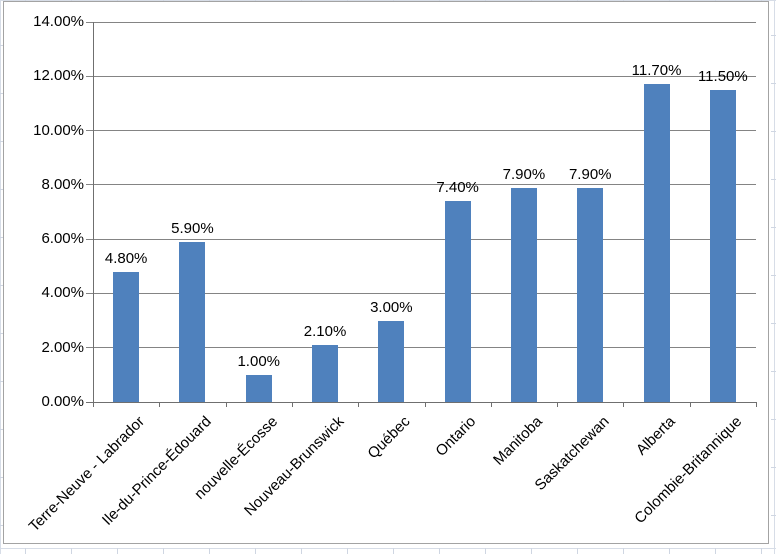 The width and height of the screenshot is (776, 554). Describe the element at coordinates (192, 228) in the screenshot. I see `bar-data-label: 5.90%` at that location.